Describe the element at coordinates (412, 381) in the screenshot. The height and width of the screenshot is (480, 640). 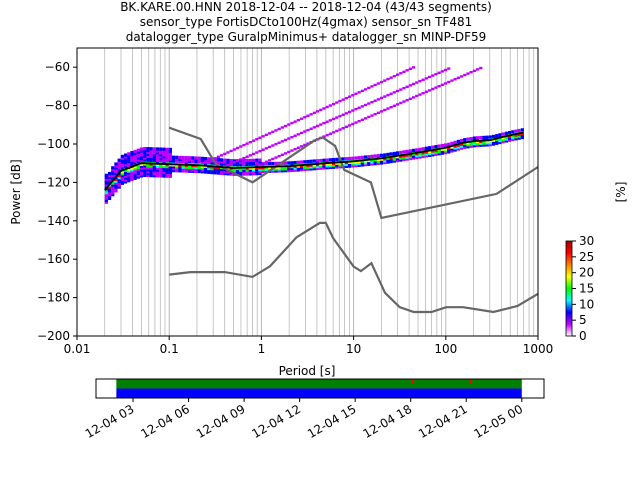
I see `timeline-gap-mark` at that location.